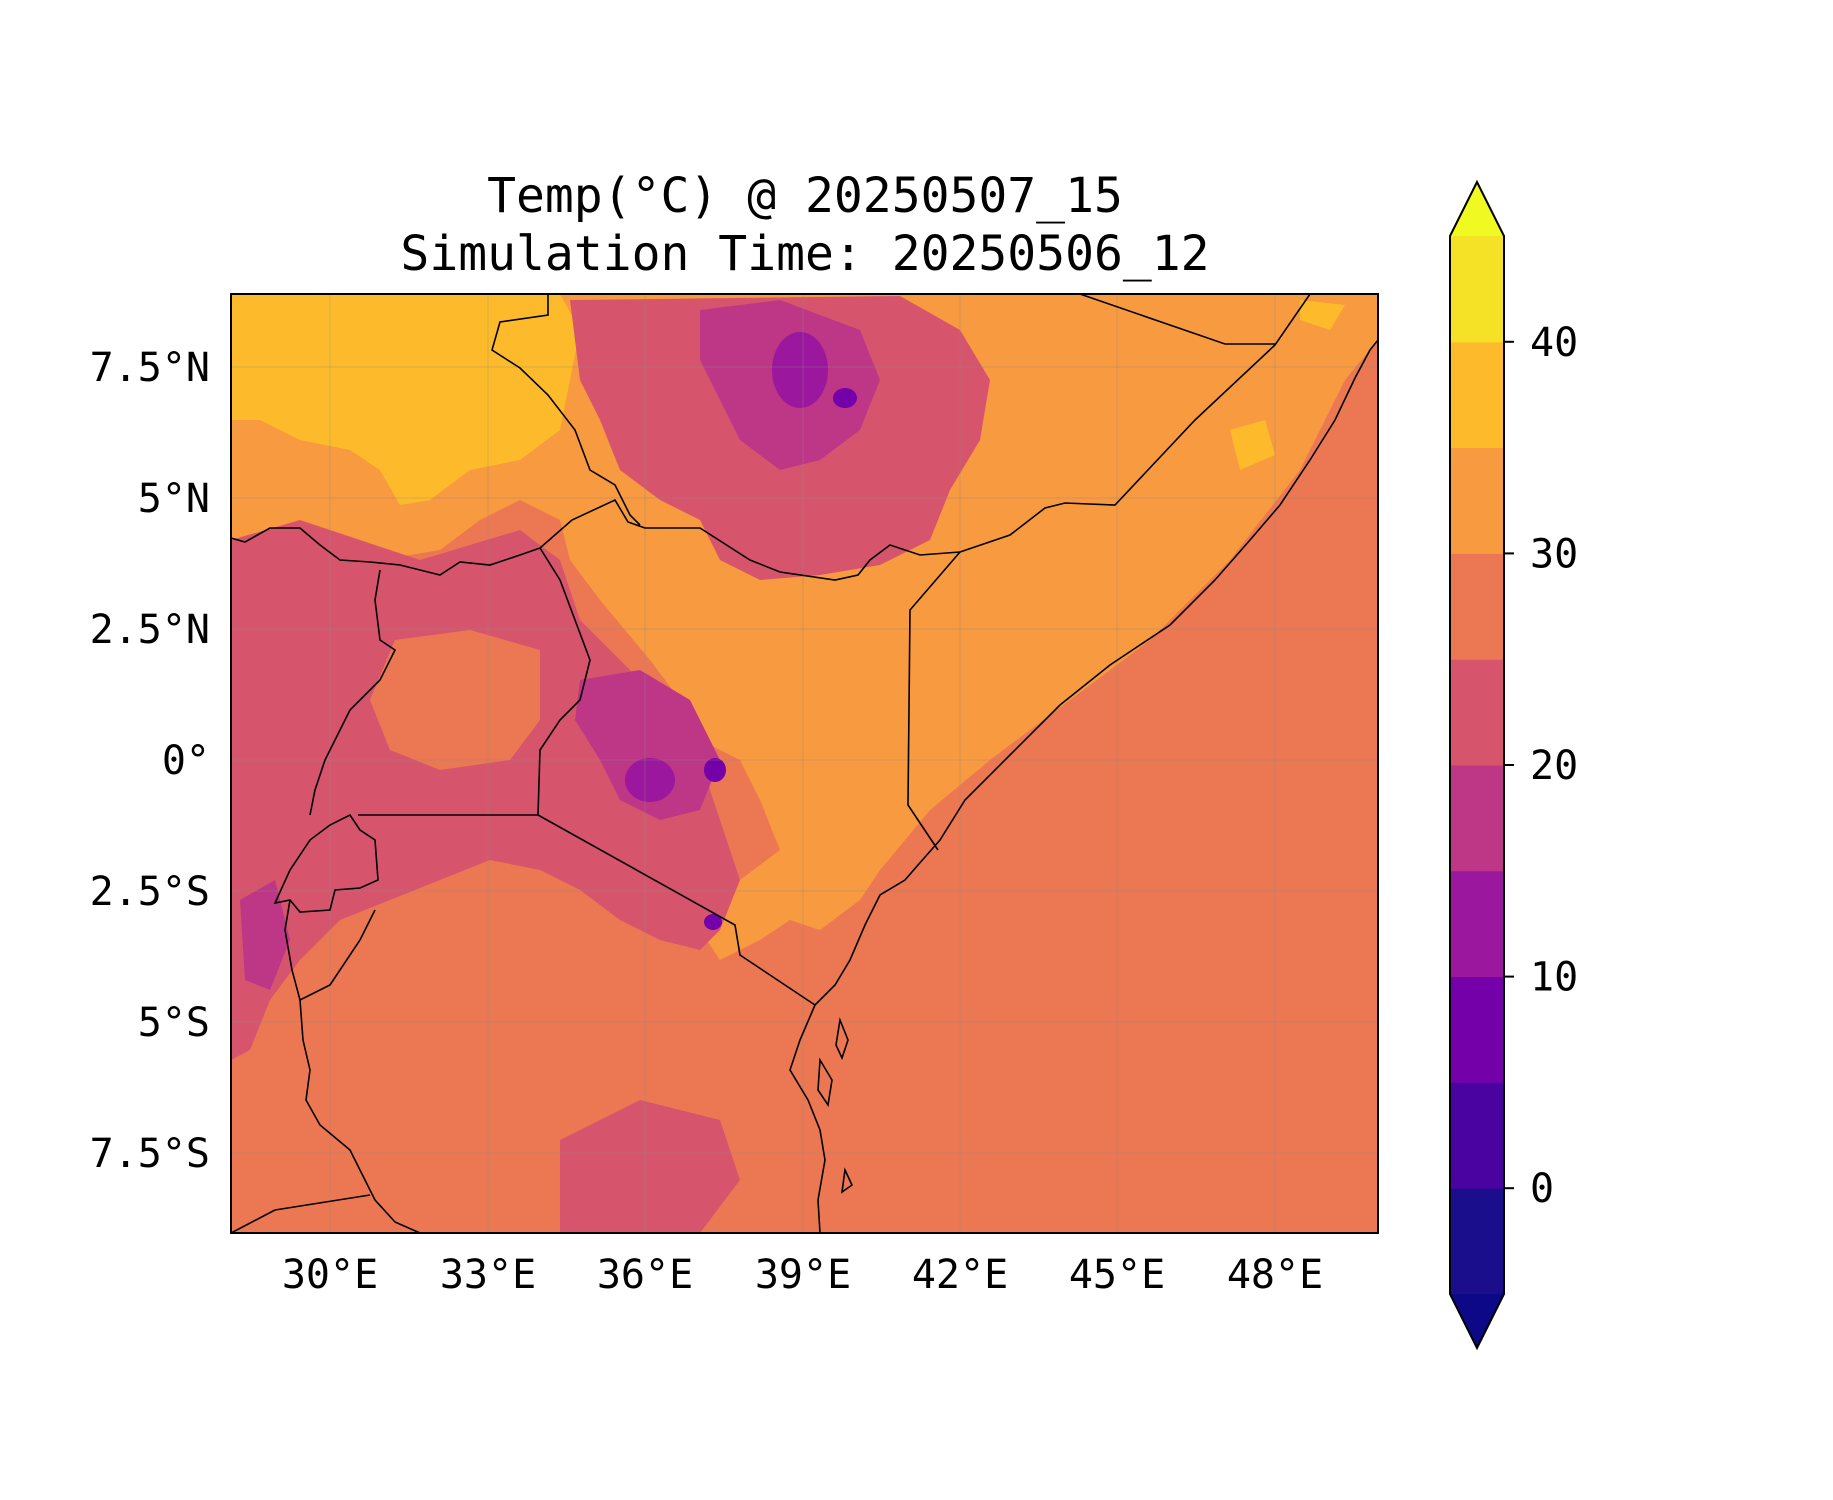 This screenshot has height=1500, width=1833. I want to click on colorbar: 0 10 20 30 40, so click(1513, 765).